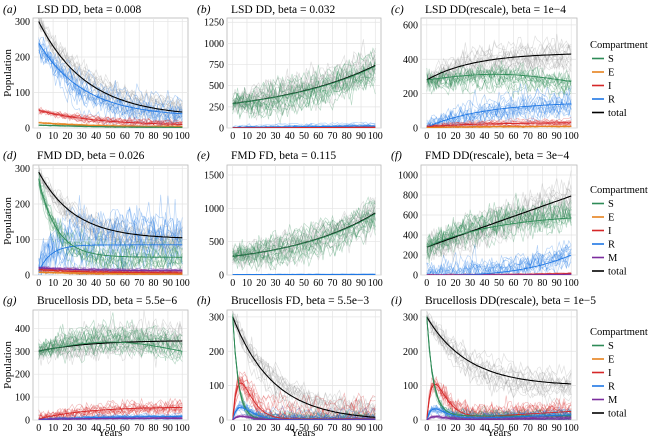 Image resolution: width=660 pixels, height=441 pixels. Describe the element at coordinates (89, 10) in the screenshot. I see `panel-title: LSD DD, beta = 0.008` at that location.